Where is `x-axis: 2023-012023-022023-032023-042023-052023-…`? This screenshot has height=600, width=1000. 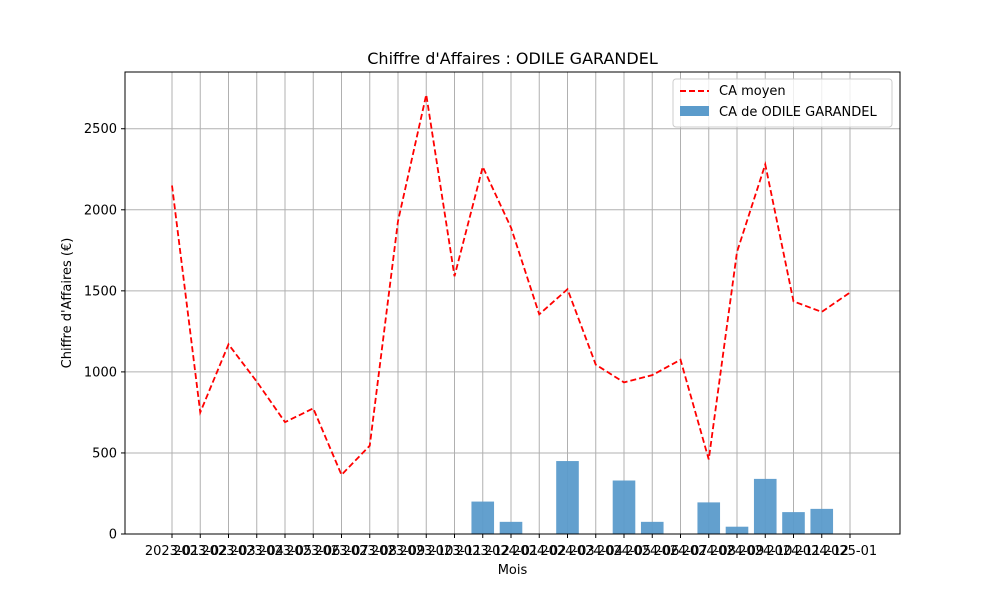 x-axis: 2023-012023-022023-032023-042023-052023-… is located at coordinates (511, 546).